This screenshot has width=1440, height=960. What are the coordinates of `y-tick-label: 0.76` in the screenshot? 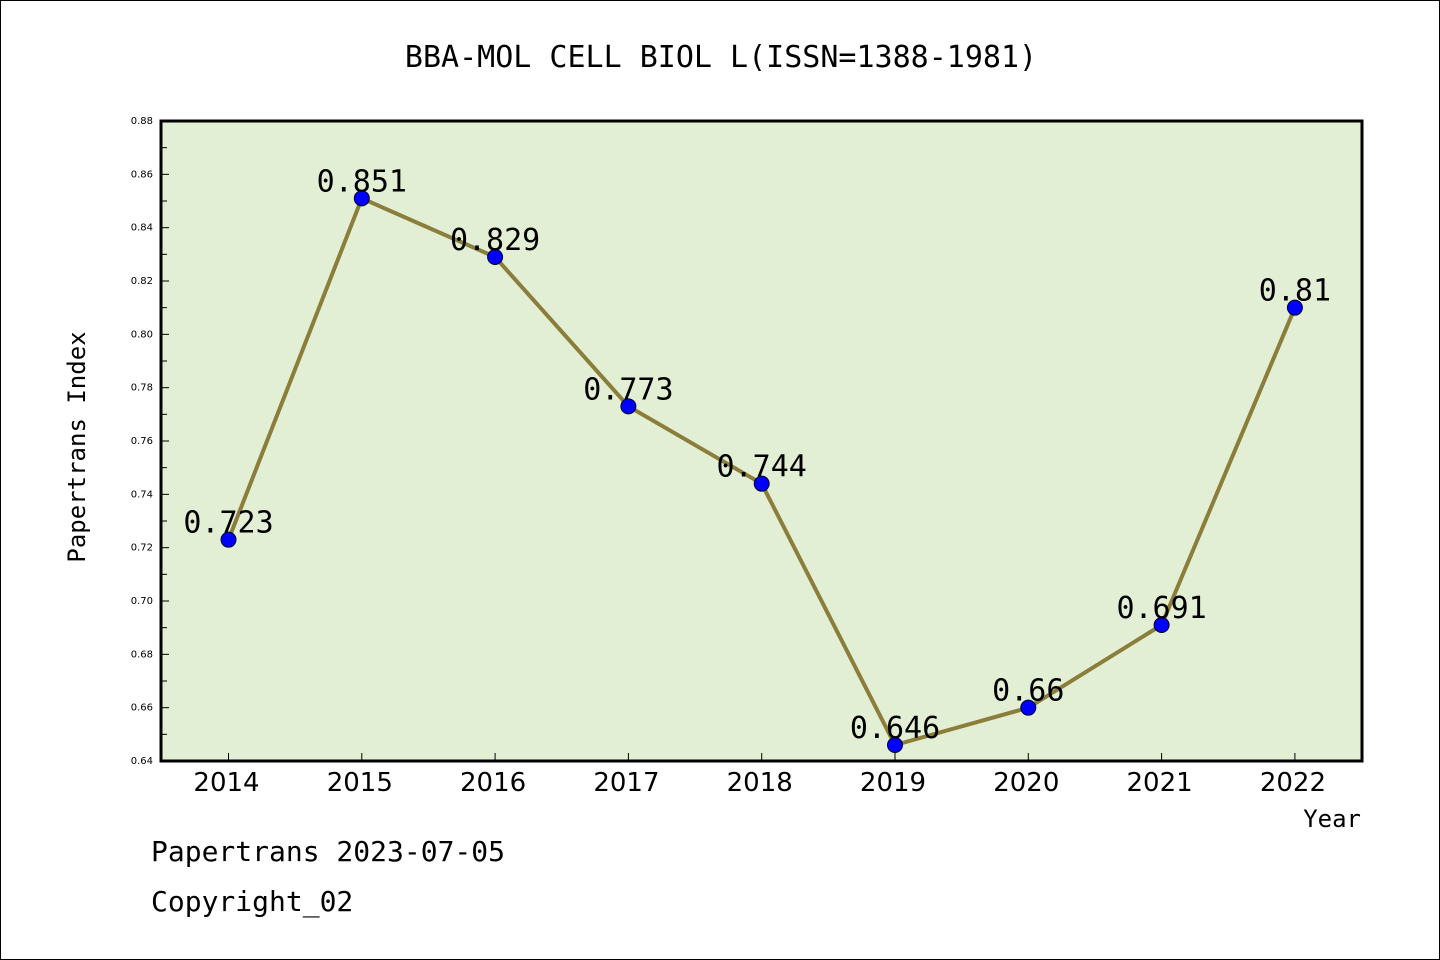 It's located at (142, 441).